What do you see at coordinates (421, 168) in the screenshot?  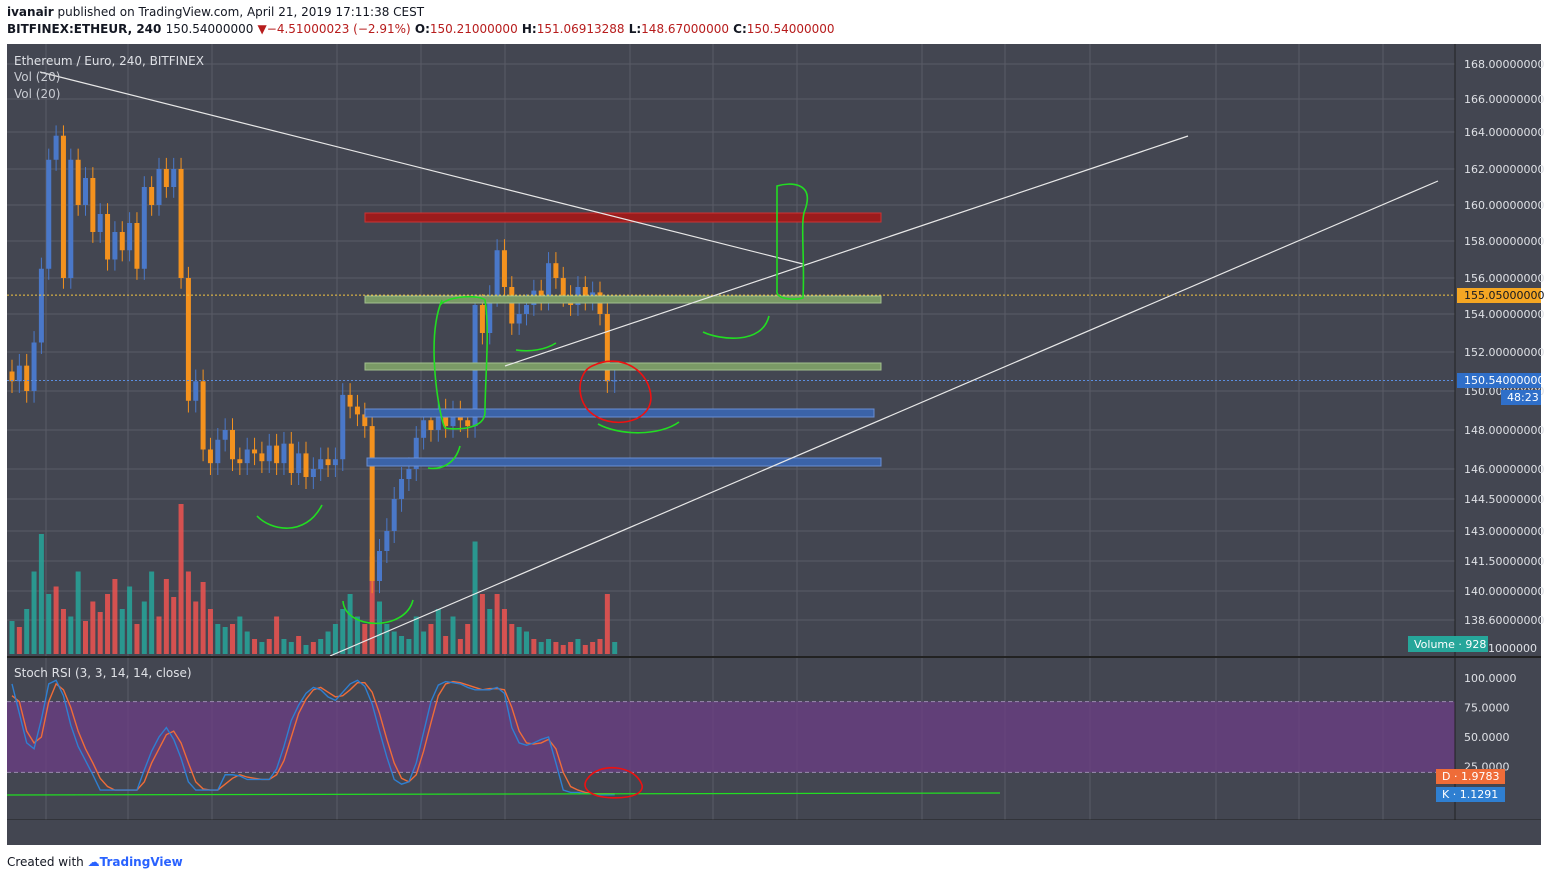 I see `trendline` at bounding box center [421, 168].